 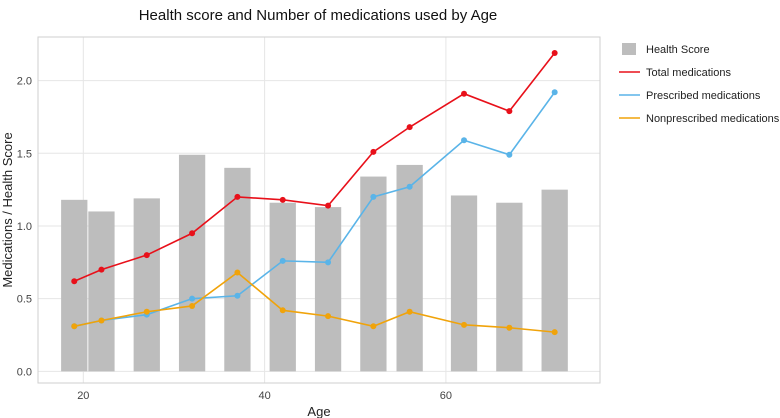 I want to click on total-medications-legend-label: Total medications, so click(x=688, y=73).